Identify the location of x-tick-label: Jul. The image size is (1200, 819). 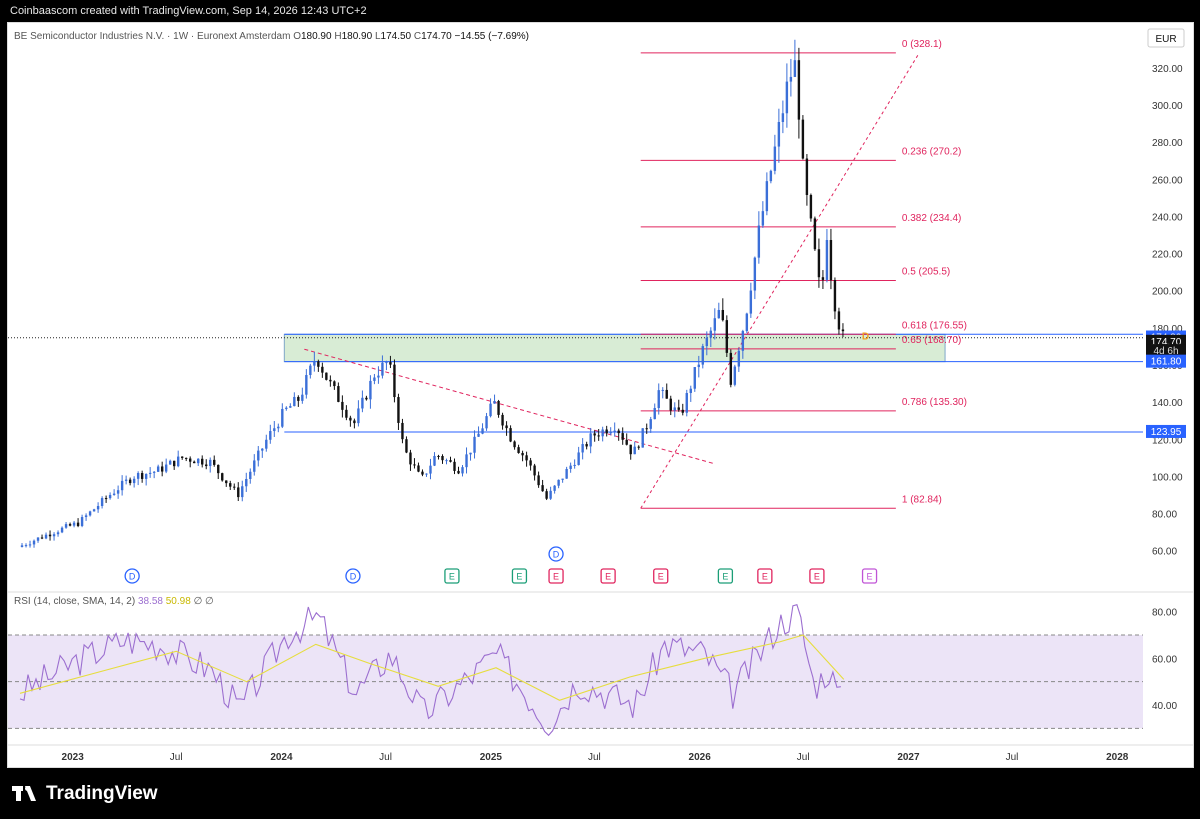
(803, 757).